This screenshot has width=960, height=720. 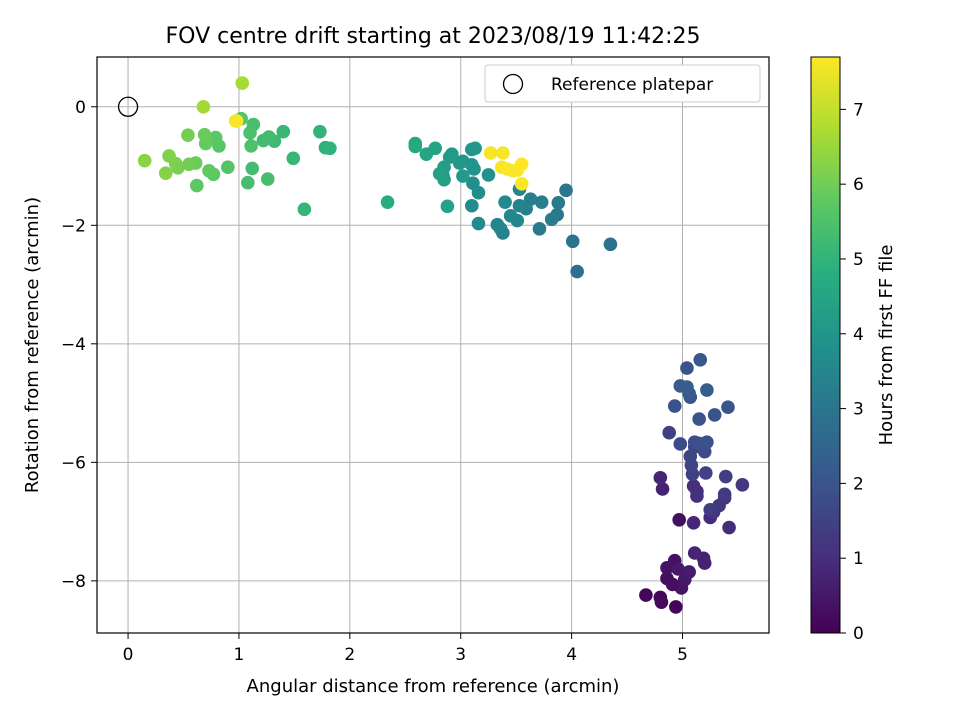 I want to click on legend-entry-reference-platepar: Reference platepar, so click(x=632, y=85).